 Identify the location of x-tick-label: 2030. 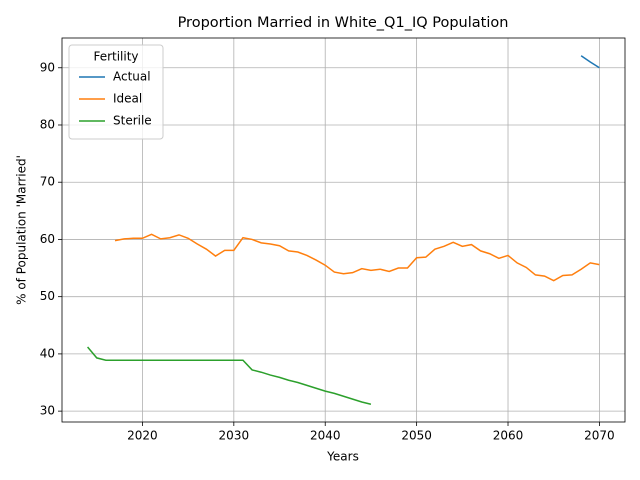
(234, 436).